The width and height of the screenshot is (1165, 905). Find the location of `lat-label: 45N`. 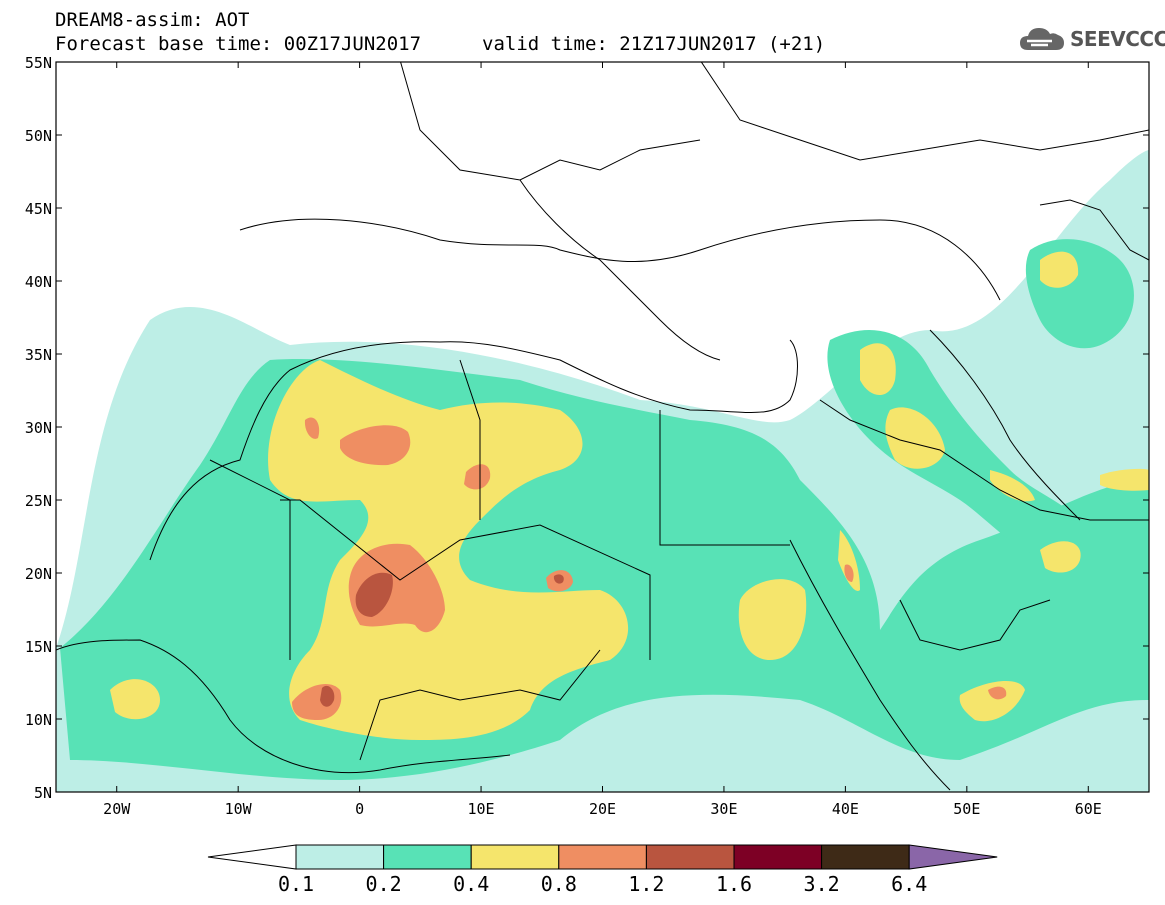

lat-label: 45N is located at coordinates (38, 209).